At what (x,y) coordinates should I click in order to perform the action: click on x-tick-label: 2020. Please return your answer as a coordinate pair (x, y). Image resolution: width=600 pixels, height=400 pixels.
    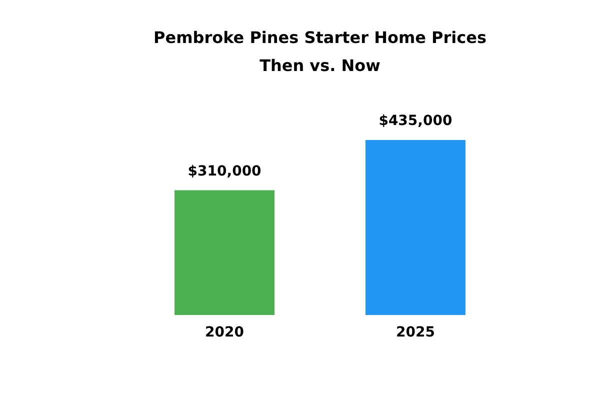
    Looking at the image, I should click on (224, 332).